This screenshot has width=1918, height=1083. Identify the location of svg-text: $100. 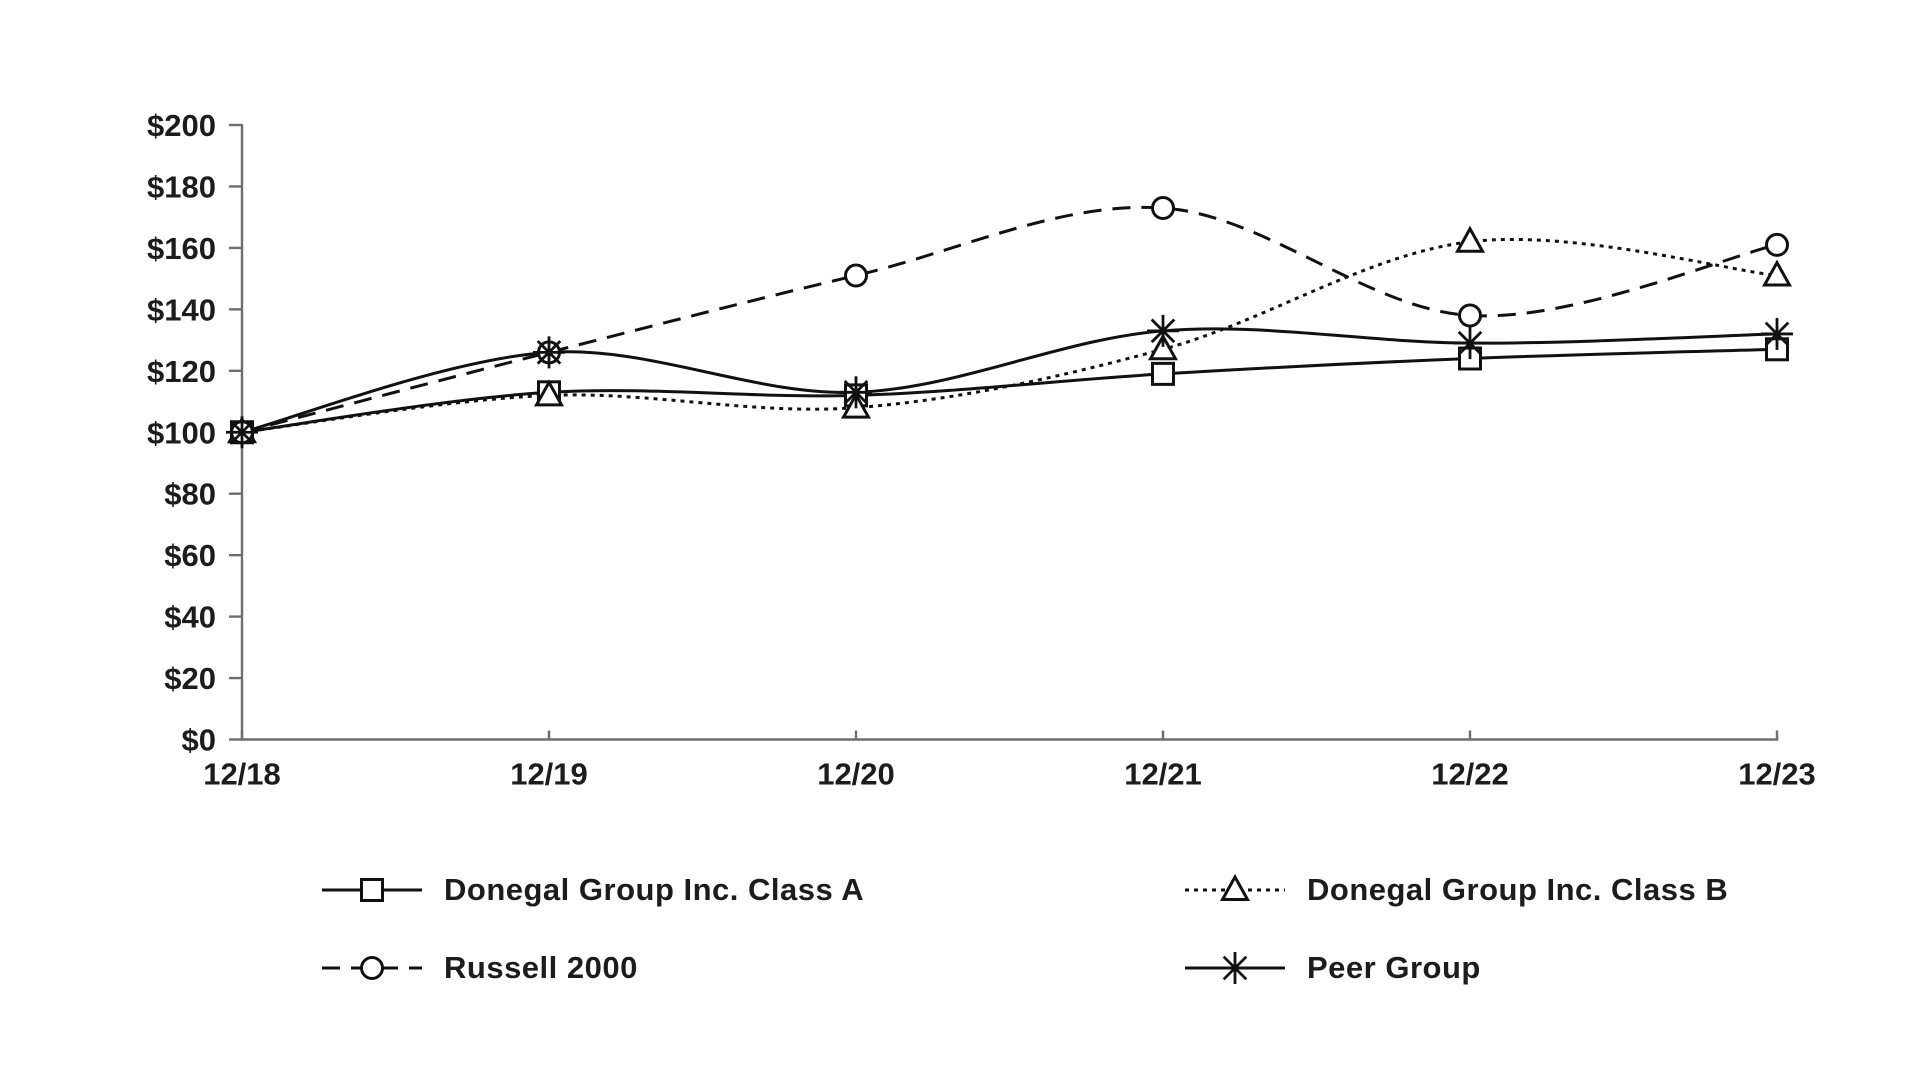
(181, 432).